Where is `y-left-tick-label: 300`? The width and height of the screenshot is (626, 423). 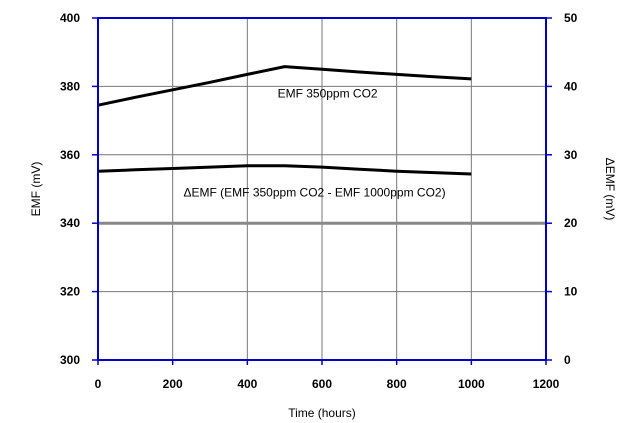
y-left-tick-label: 300 is located at coordinates (70, 360).